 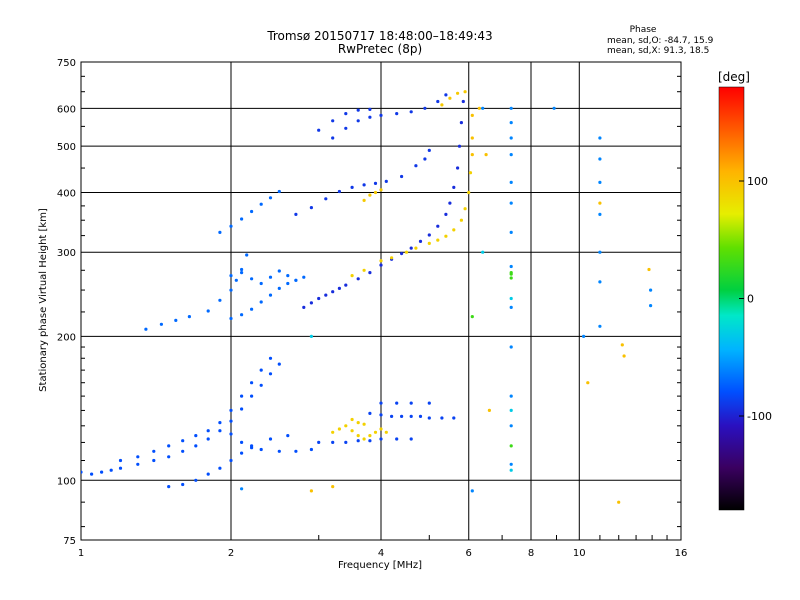 What do you see at coordinates (658, 51) in the screenshot?
I see `phase-info-x: mean, sd,X: 91.3, 18.5` at bounding box center [658, 51].